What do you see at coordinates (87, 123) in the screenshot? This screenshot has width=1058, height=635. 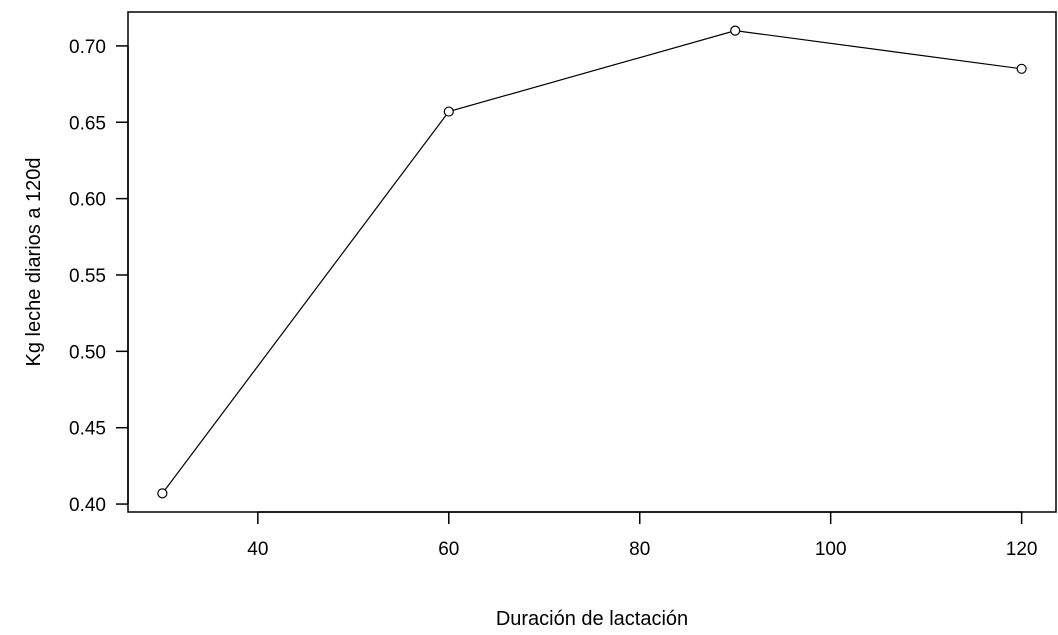 I see `y-tick-label: 0.65` at bounding box center [87, 123].